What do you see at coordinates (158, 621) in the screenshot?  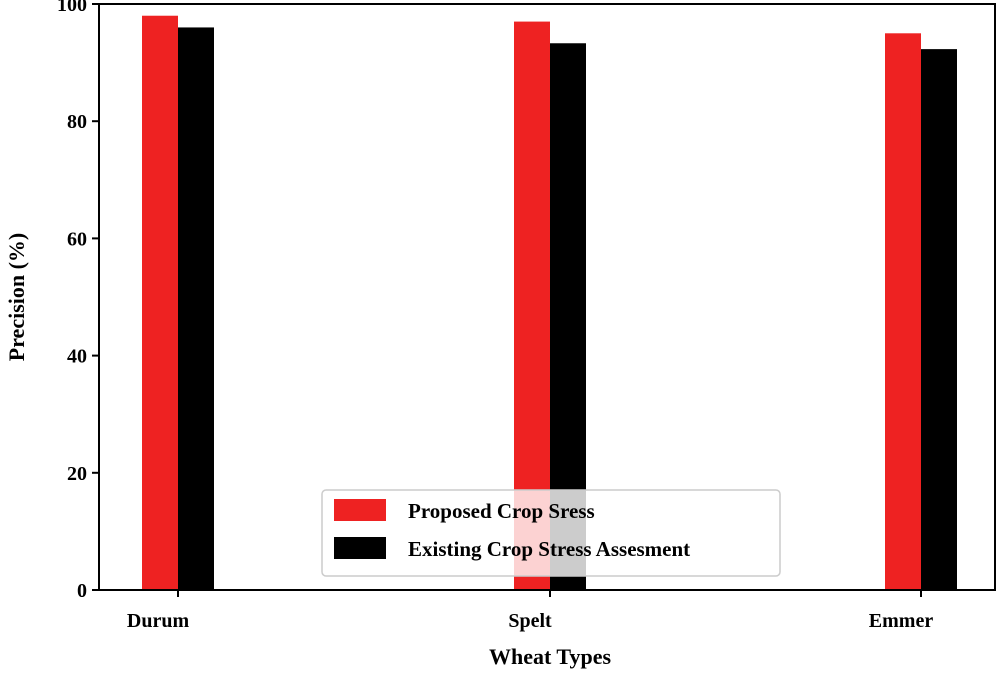 I see `x-tick-label: Durum` at bounding box center [158, 621].